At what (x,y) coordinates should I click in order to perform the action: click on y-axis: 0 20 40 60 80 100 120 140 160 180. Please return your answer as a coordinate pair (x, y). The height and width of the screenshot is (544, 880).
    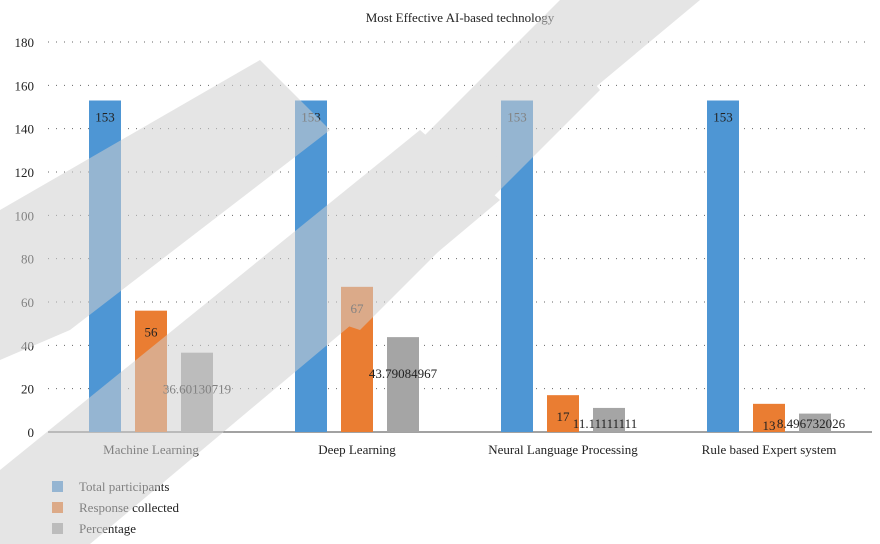
    Looking at the image, I should click on (25, 237).